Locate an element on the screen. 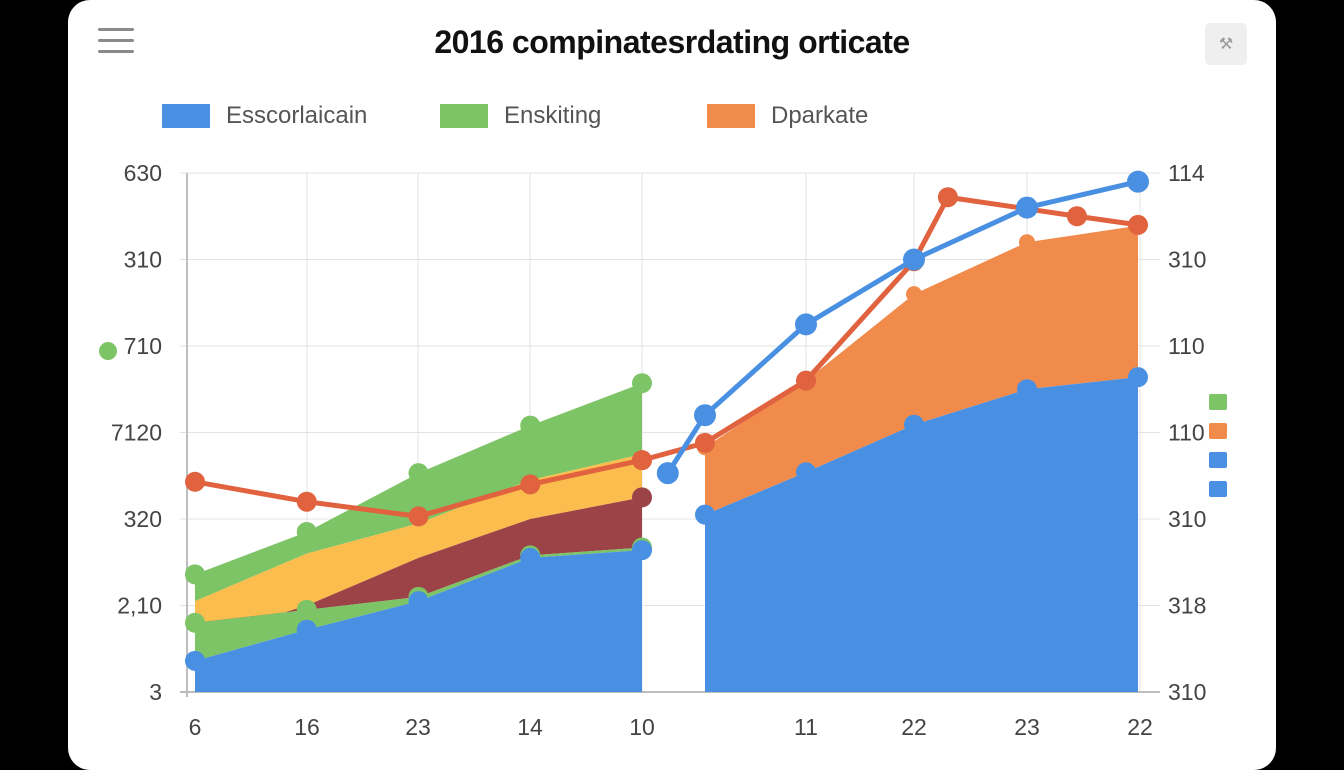  area-green-band is located at coordinates (418, 492).